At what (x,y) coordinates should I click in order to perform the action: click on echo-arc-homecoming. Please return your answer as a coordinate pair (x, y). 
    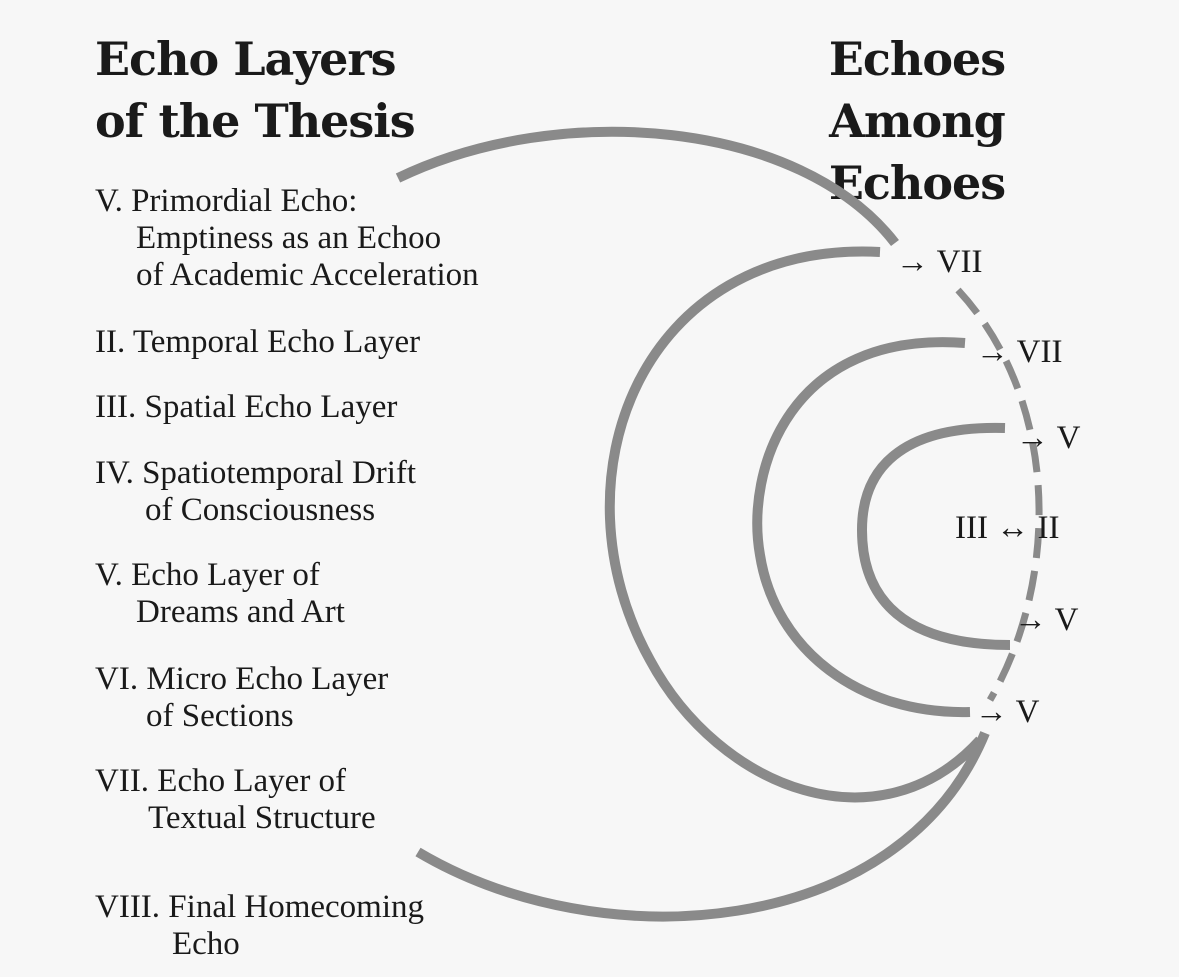
    Looking at the image, I should click on (702, 826).